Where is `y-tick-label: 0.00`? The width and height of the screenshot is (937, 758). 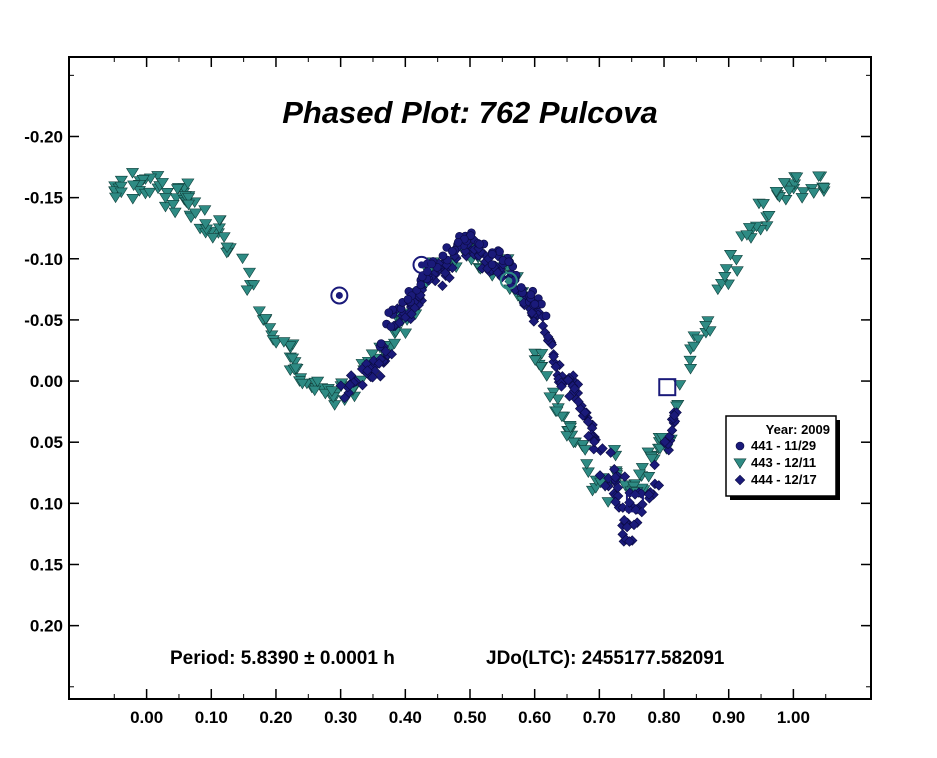
y-tick-label: 0.00 is located at coordinates (46, 381).